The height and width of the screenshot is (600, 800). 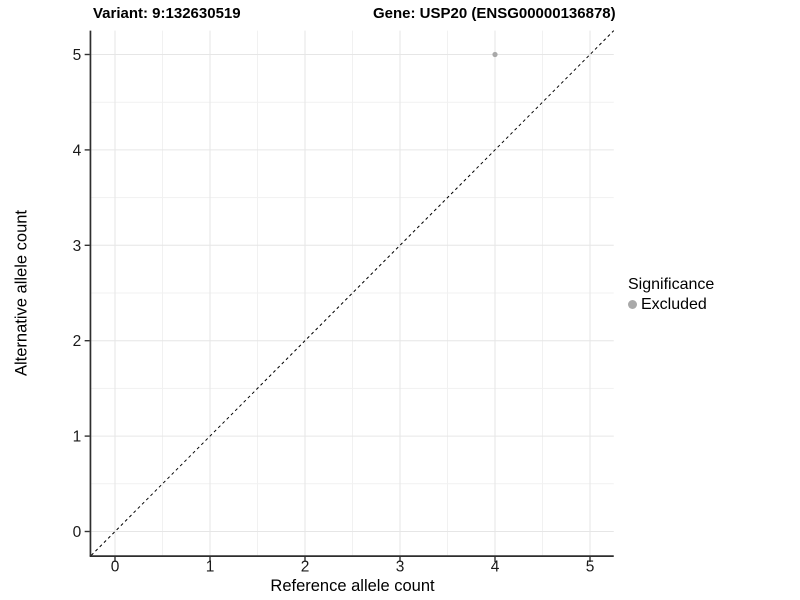 I want to click on y-tick-label: 2, so click(x=77, y=341).